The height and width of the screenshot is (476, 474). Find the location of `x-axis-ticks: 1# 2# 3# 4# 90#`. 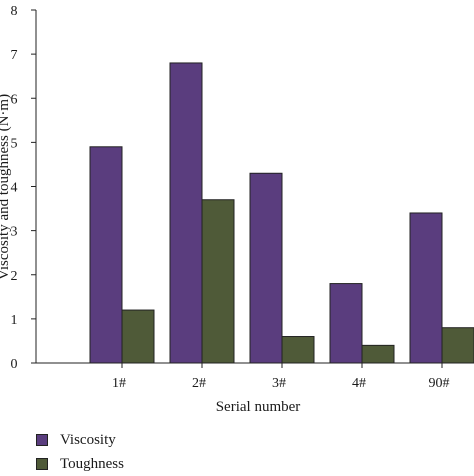

x-axis-ticks: 1# 2# 3# 4# 90# is located at coordinates (281, 377).